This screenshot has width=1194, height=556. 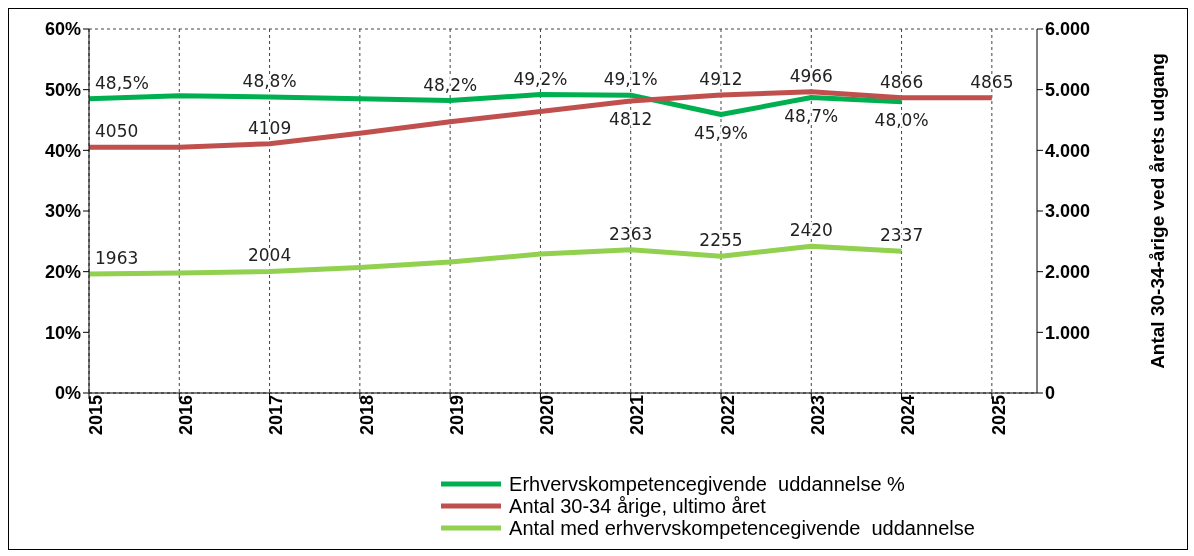 What do you see at coordinates (1068, 332) in the screenshot?
I see `y2-tick-label: 1.000` at bounding box center [1068, 332].